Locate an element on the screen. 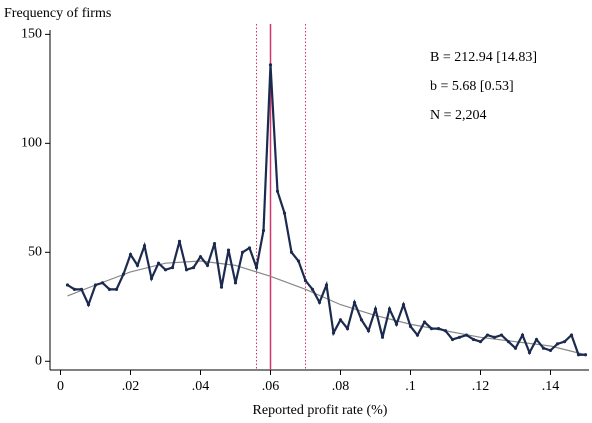 Image resolution: width=592 pixels, height=423 pixels. y-tick-label: 150 is located at coordinates (31, 34).